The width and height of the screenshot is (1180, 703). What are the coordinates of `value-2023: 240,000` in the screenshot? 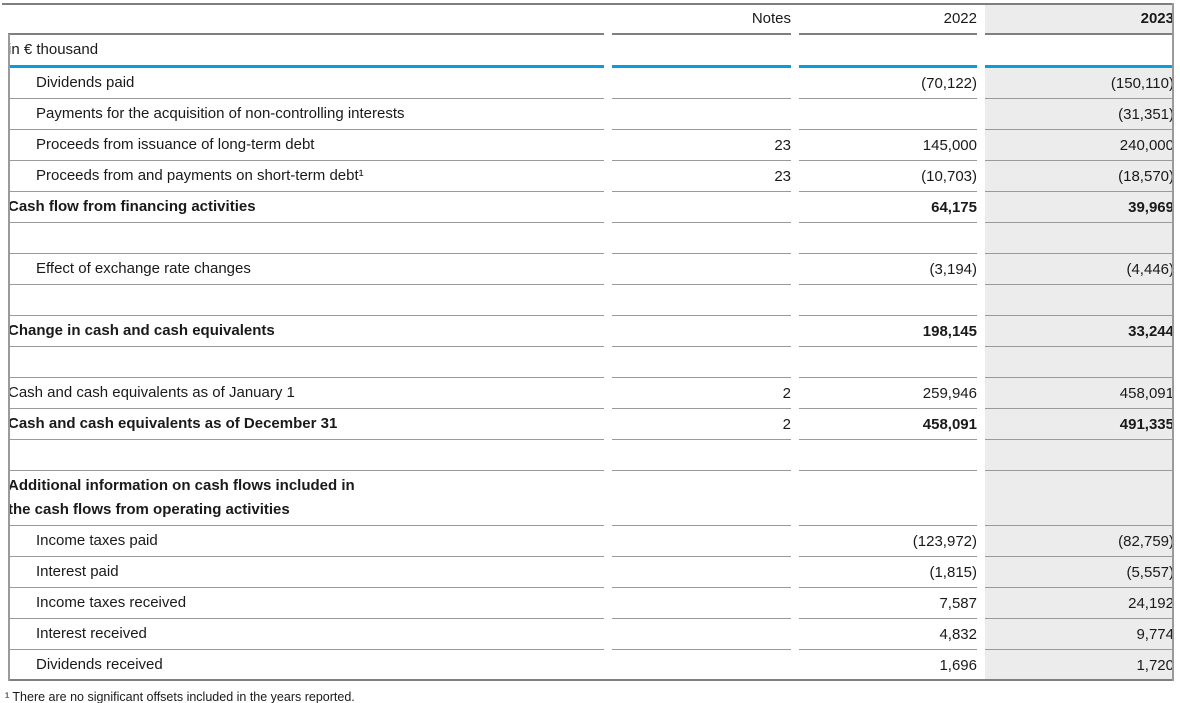 It's located at (1079, 145).